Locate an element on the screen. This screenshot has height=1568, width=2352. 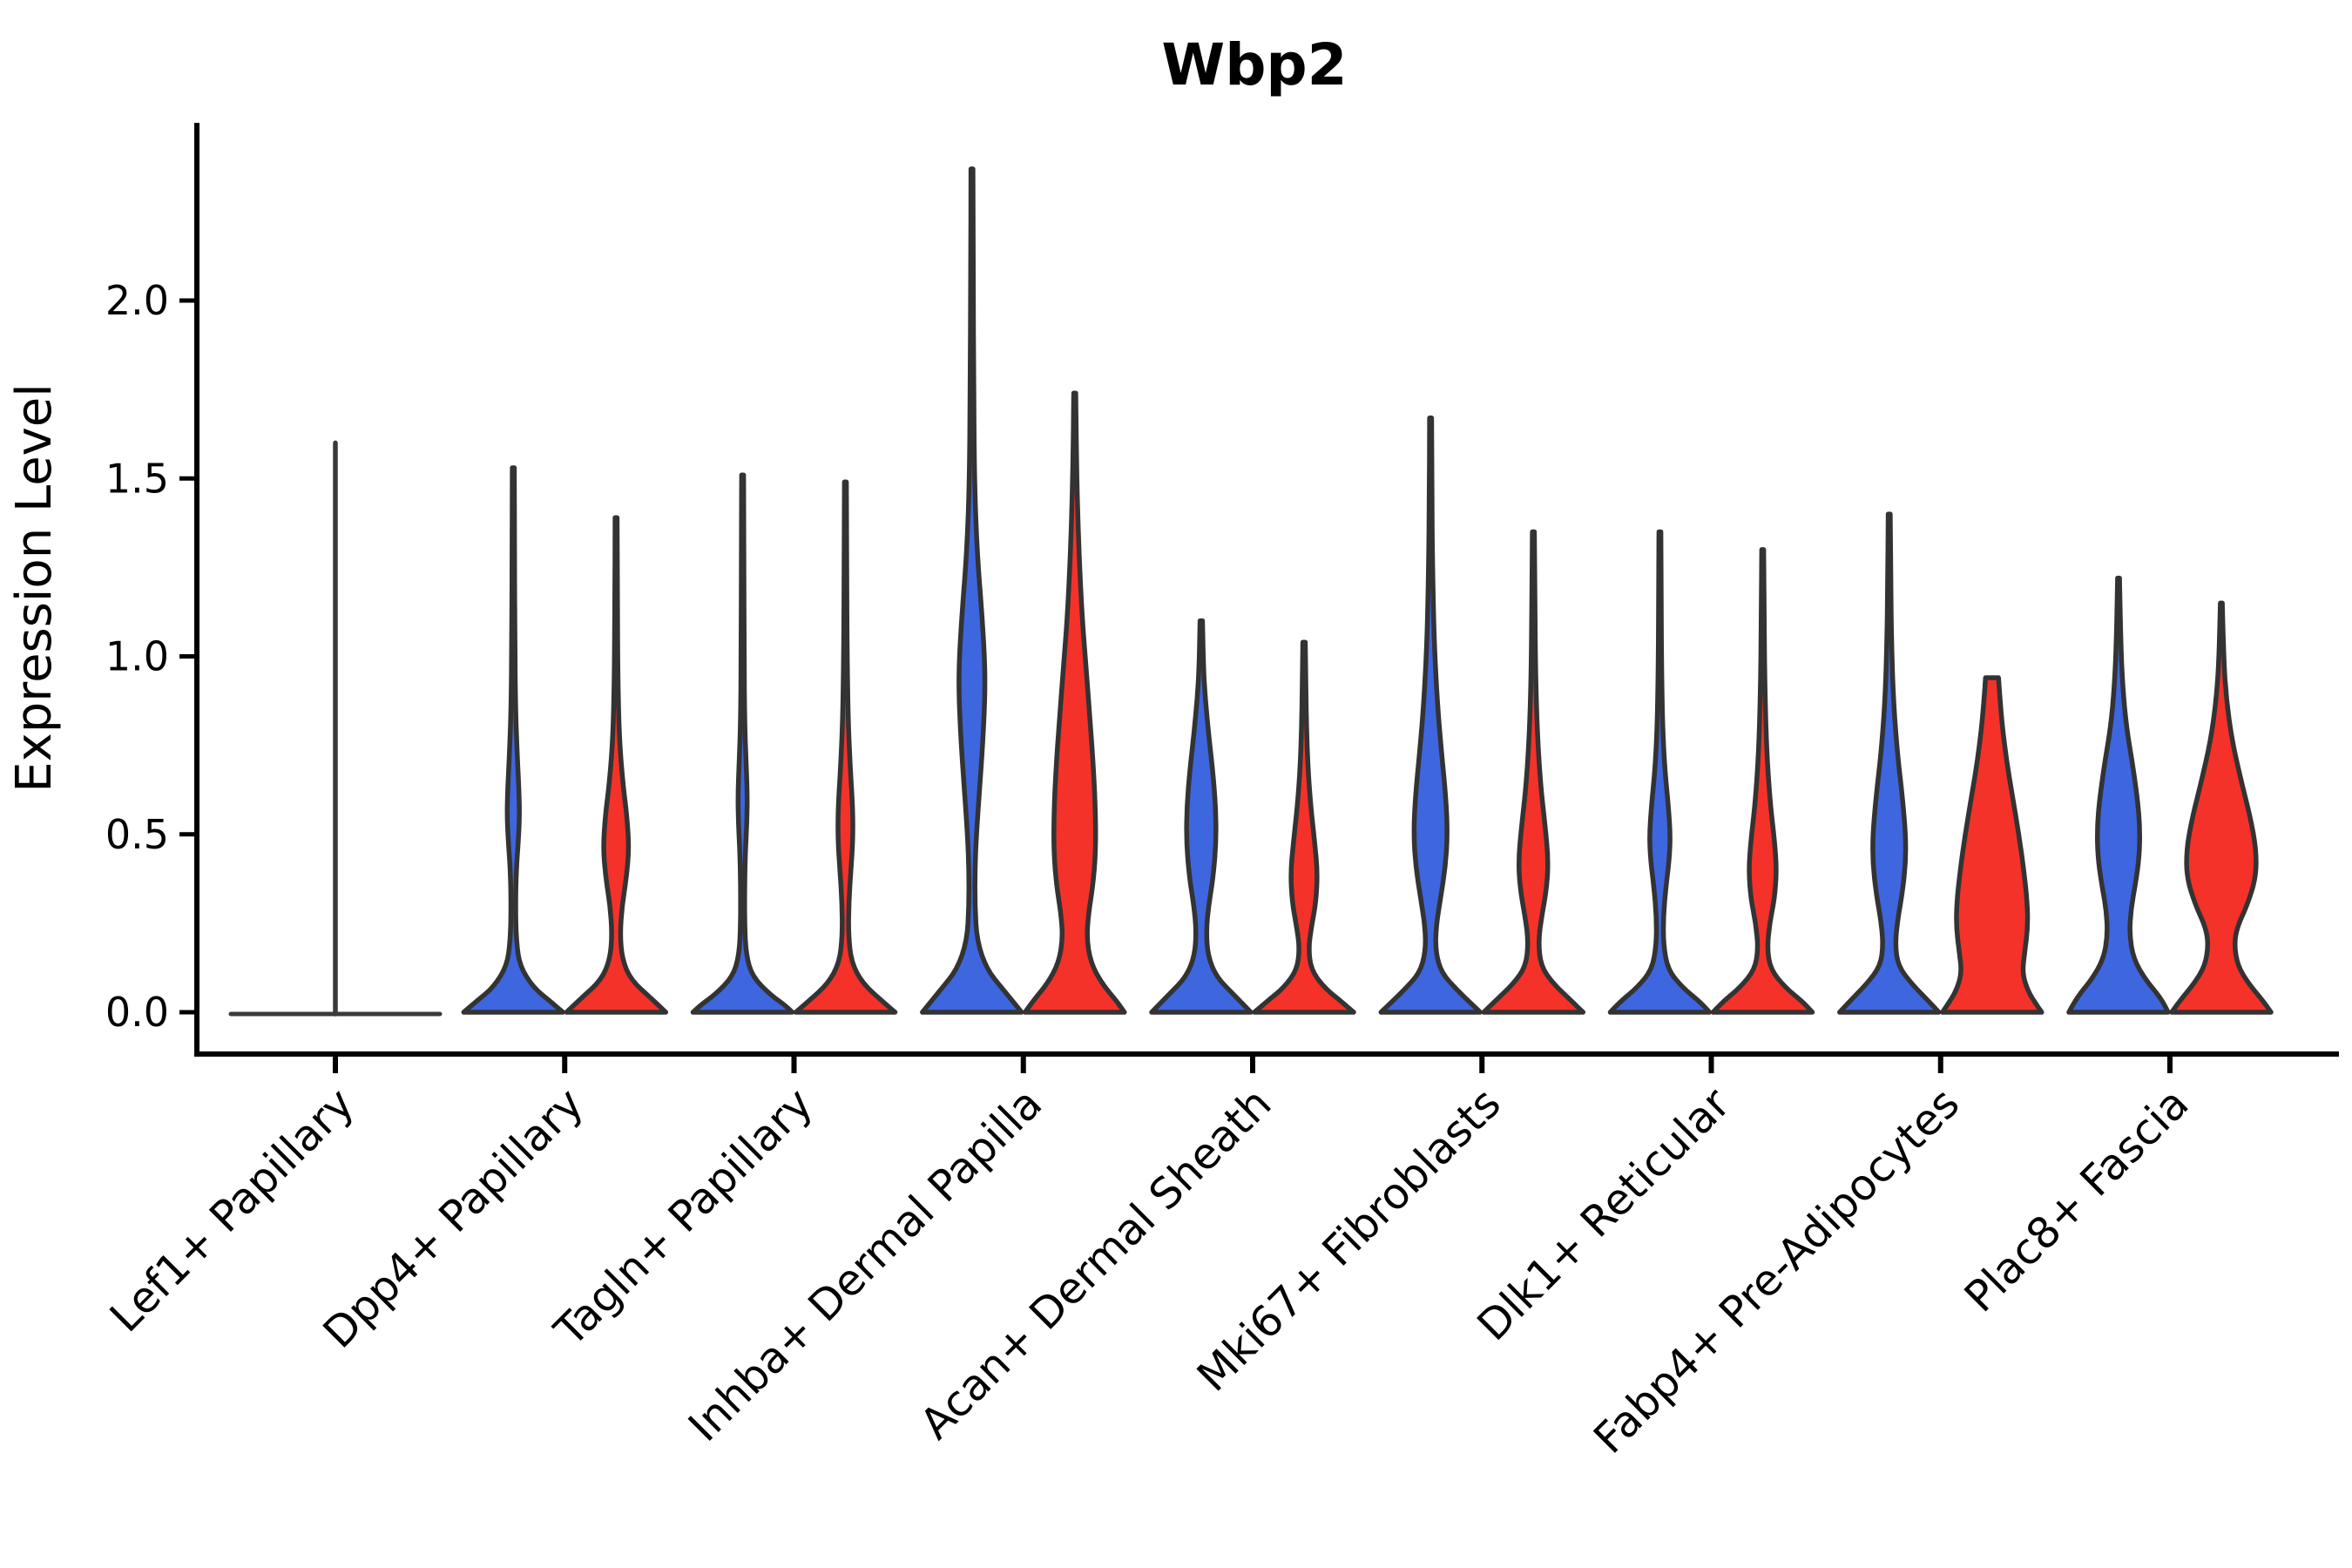
violin-inhba-dermal-papilla-left is located at coordinates (972, 590).